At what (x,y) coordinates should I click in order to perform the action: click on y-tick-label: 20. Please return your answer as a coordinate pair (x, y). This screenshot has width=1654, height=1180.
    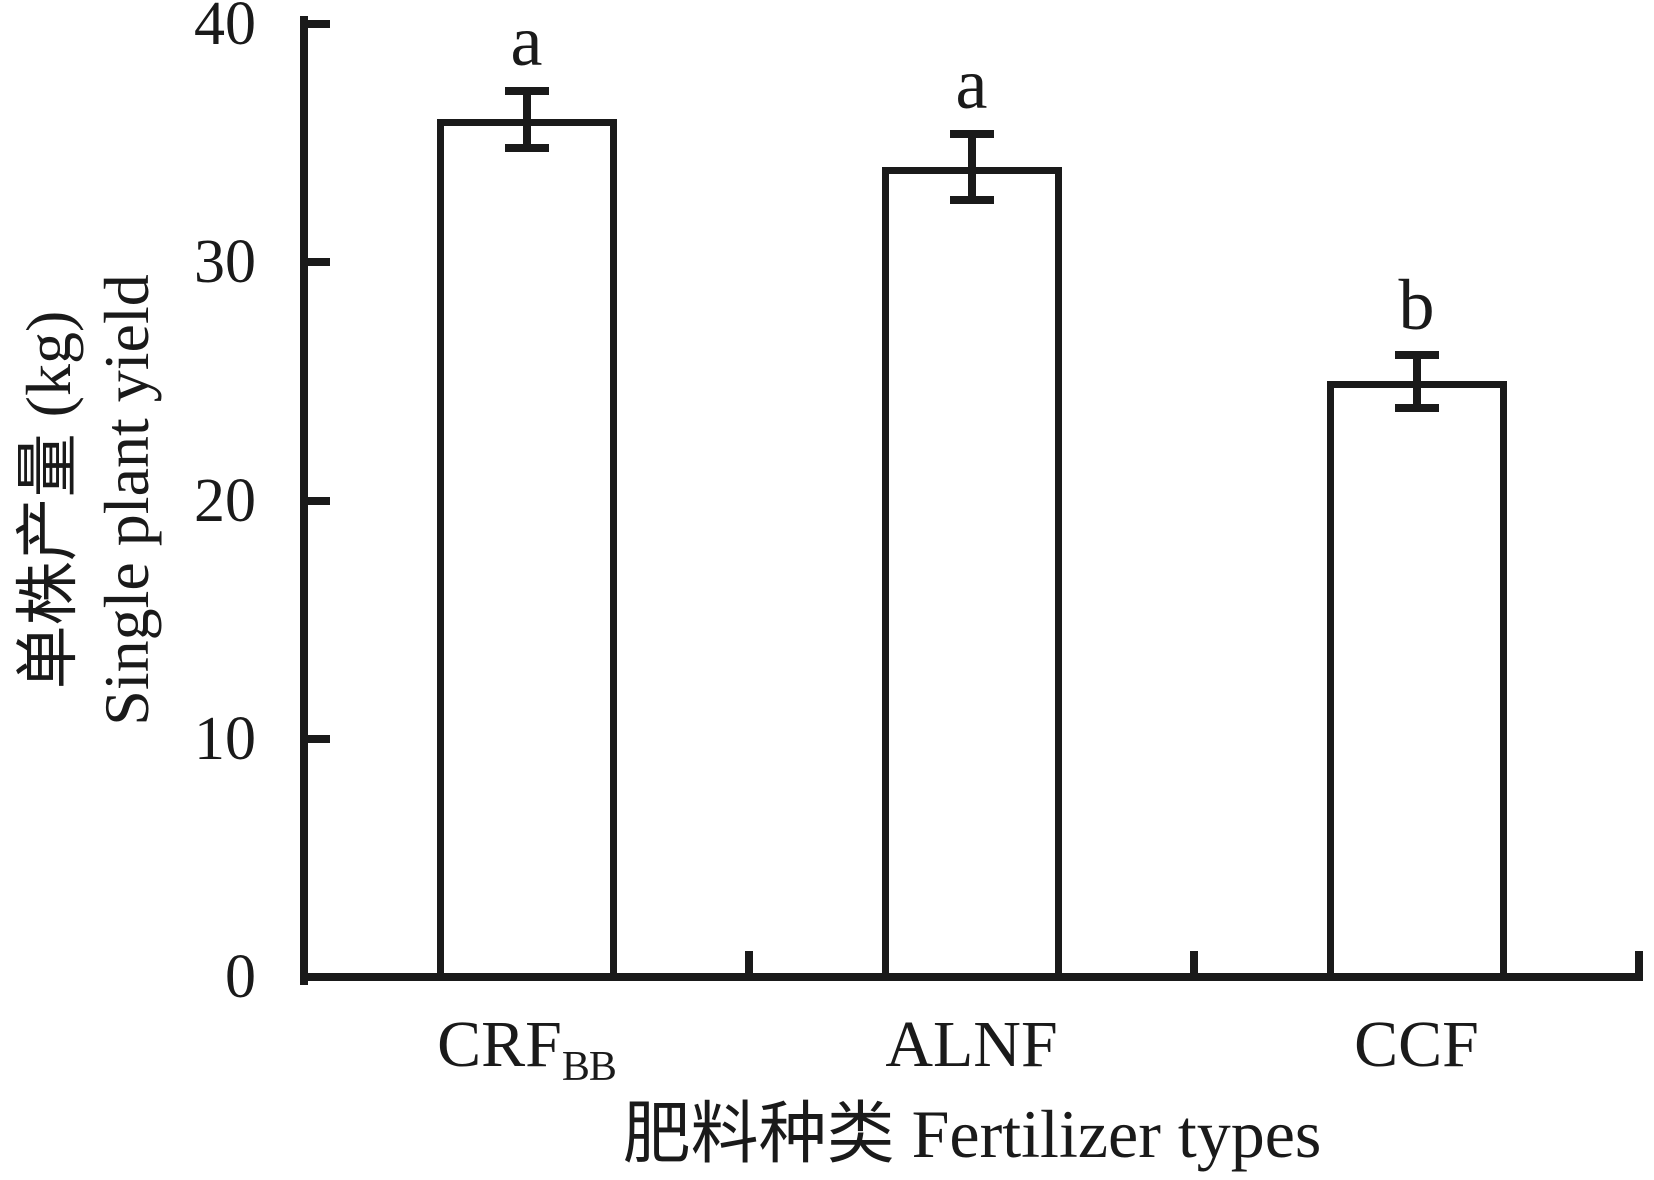
    Looking at the image, I should click on (225, 500).